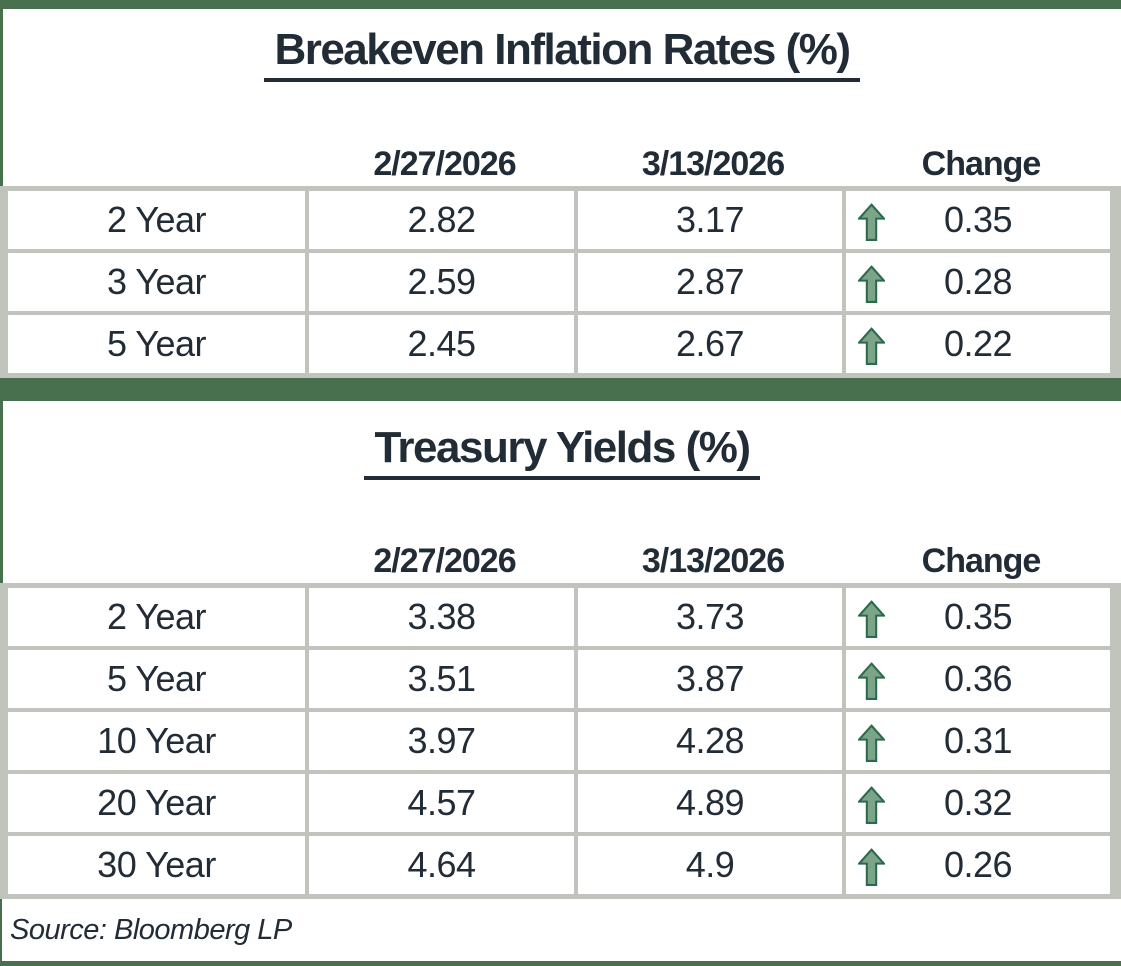 This screenshot has width=1121, height=966. Describe the element at coordinates (151, 929) in the screenshot. I see `source-note-text: Source: Bloomberg LP` at that location.